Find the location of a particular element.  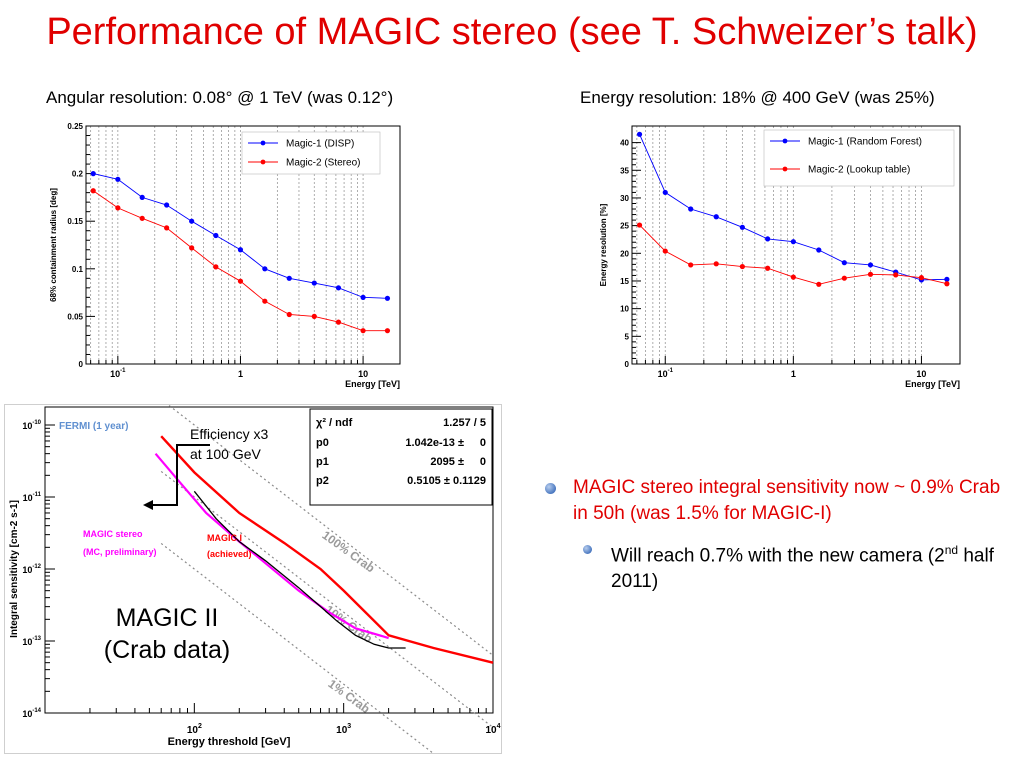

legend-label: Magic-1 (DISP) is located at coordinates (320, 144).